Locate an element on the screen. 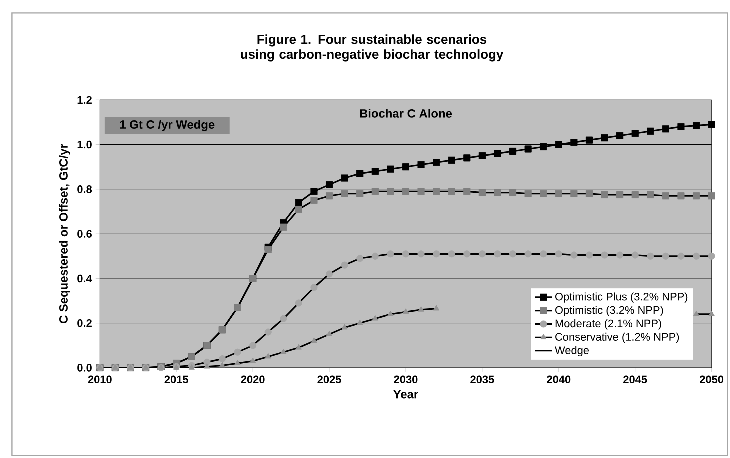 Image resolution: width=730 pixels, height=458 pixels. y-tick-label: 0.4 is located at coordinates (85, 278).